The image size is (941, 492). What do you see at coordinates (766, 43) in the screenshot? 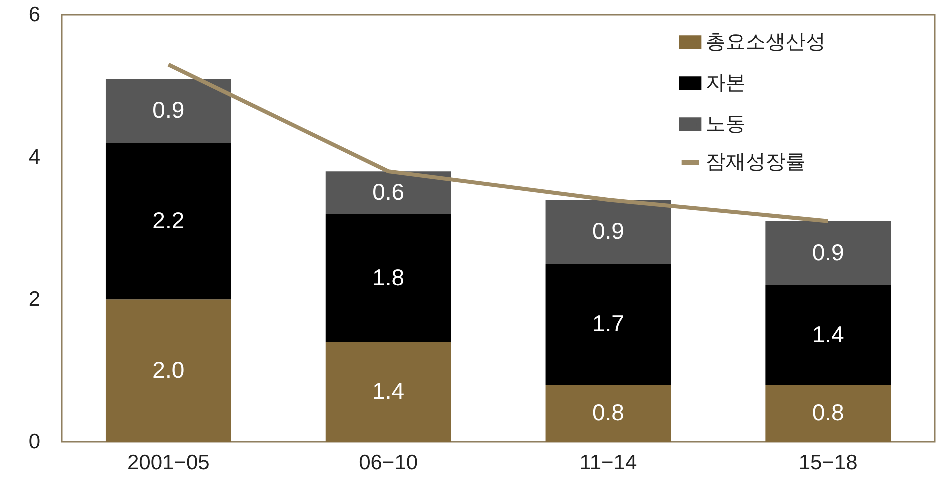
I see `legend-label: 총요소생산성` at bounding box center [766, 43].